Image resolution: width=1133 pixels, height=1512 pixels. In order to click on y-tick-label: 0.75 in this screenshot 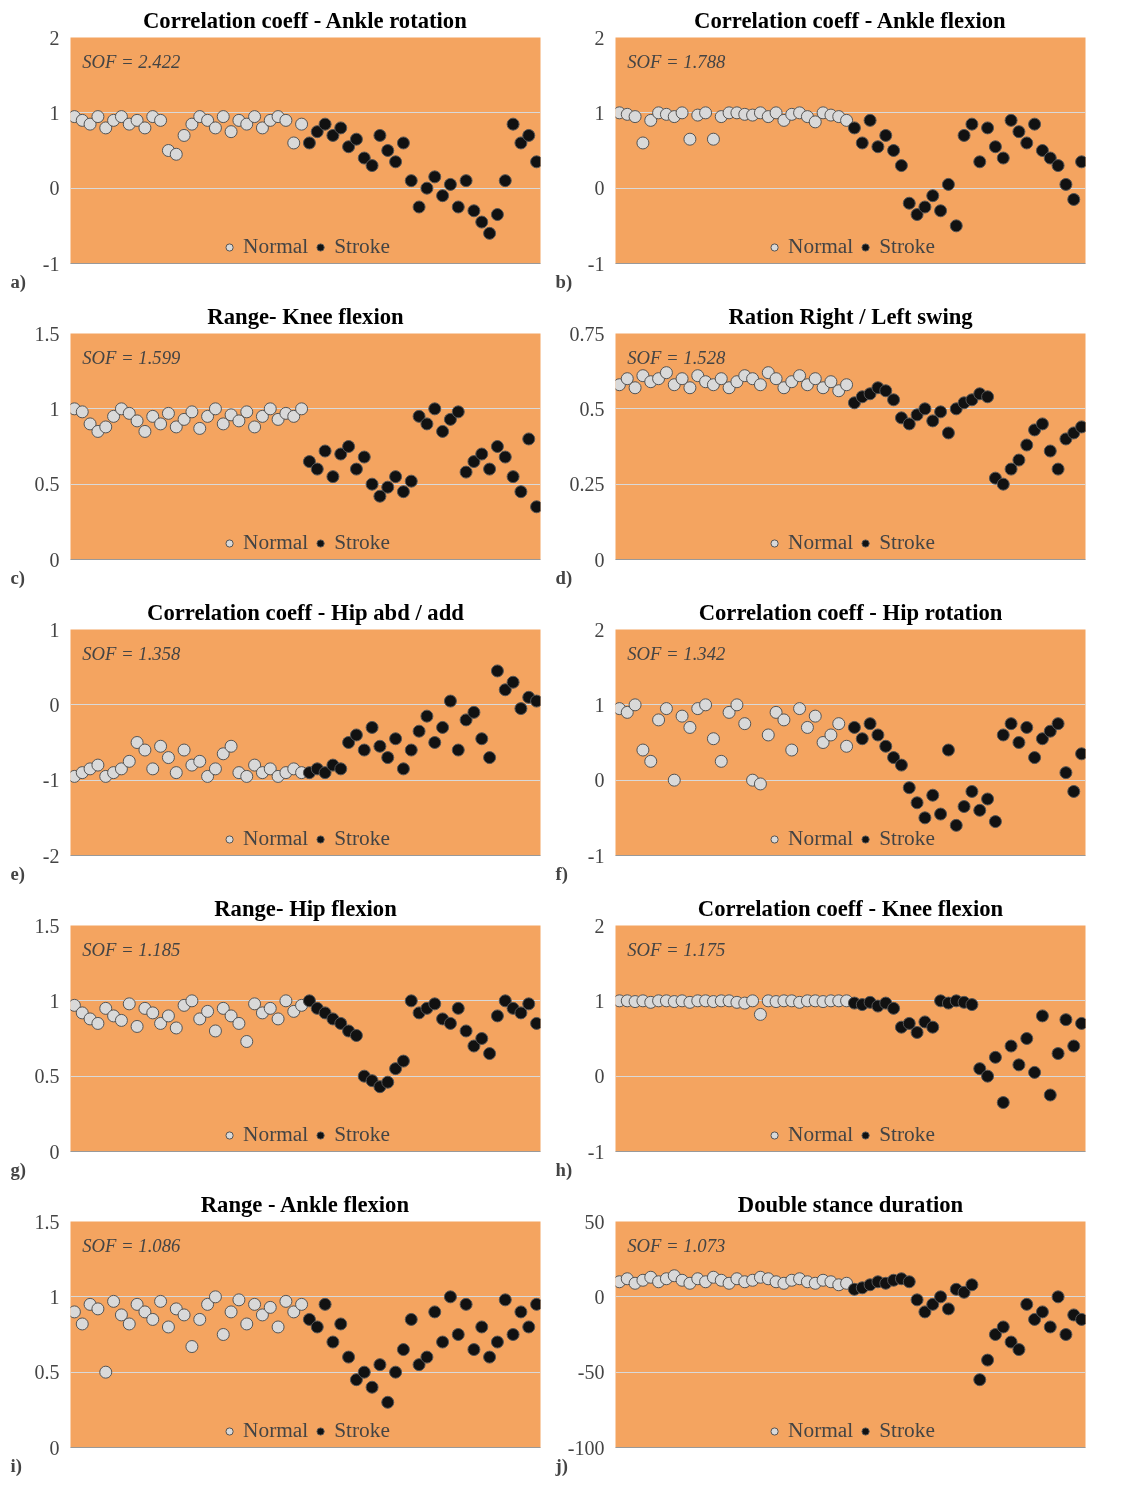, I will do `click(587, 333)`.